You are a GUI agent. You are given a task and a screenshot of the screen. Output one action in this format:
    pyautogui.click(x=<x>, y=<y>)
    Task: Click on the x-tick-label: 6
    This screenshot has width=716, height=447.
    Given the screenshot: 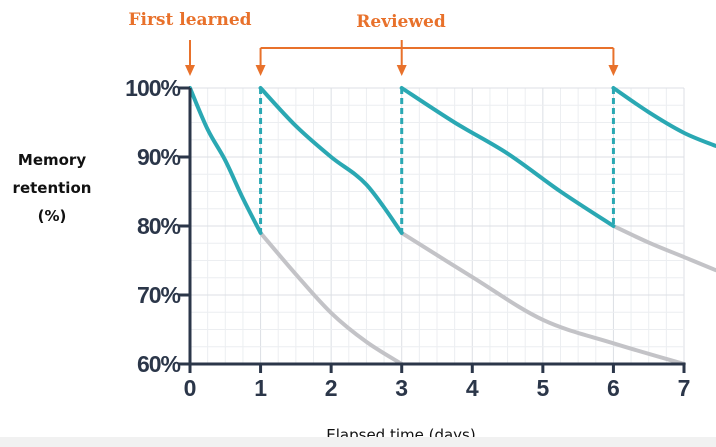 What is the action you would take?
    pyautogui.click(x=613, y=388)
    